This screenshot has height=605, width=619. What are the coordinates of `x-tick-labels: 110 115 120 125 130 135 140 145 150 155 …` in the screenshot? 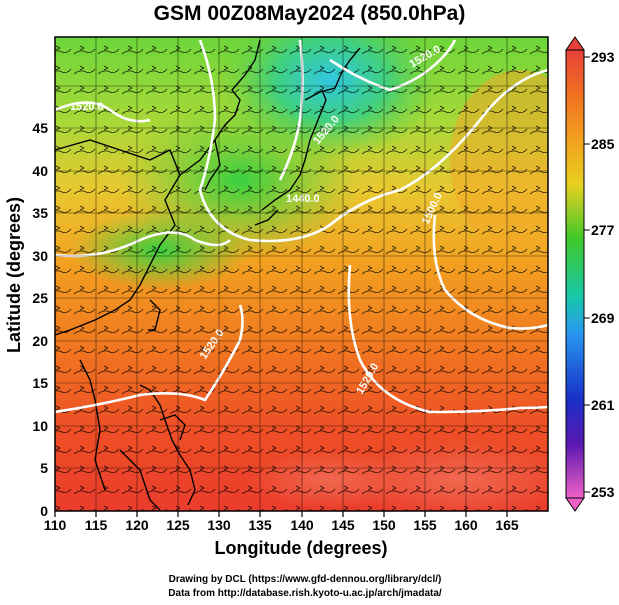 It's located at (281, 525).